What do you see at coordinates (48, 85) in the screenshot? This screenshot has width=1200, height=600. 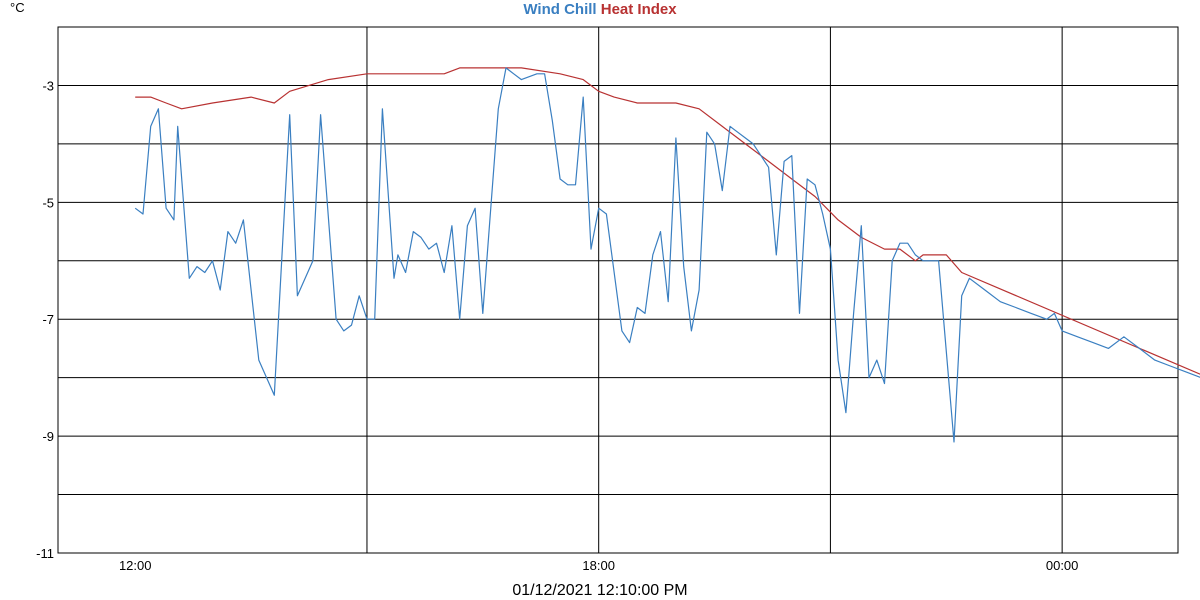 I see `y-tick-label: -3` at bounding box center [48, 85].